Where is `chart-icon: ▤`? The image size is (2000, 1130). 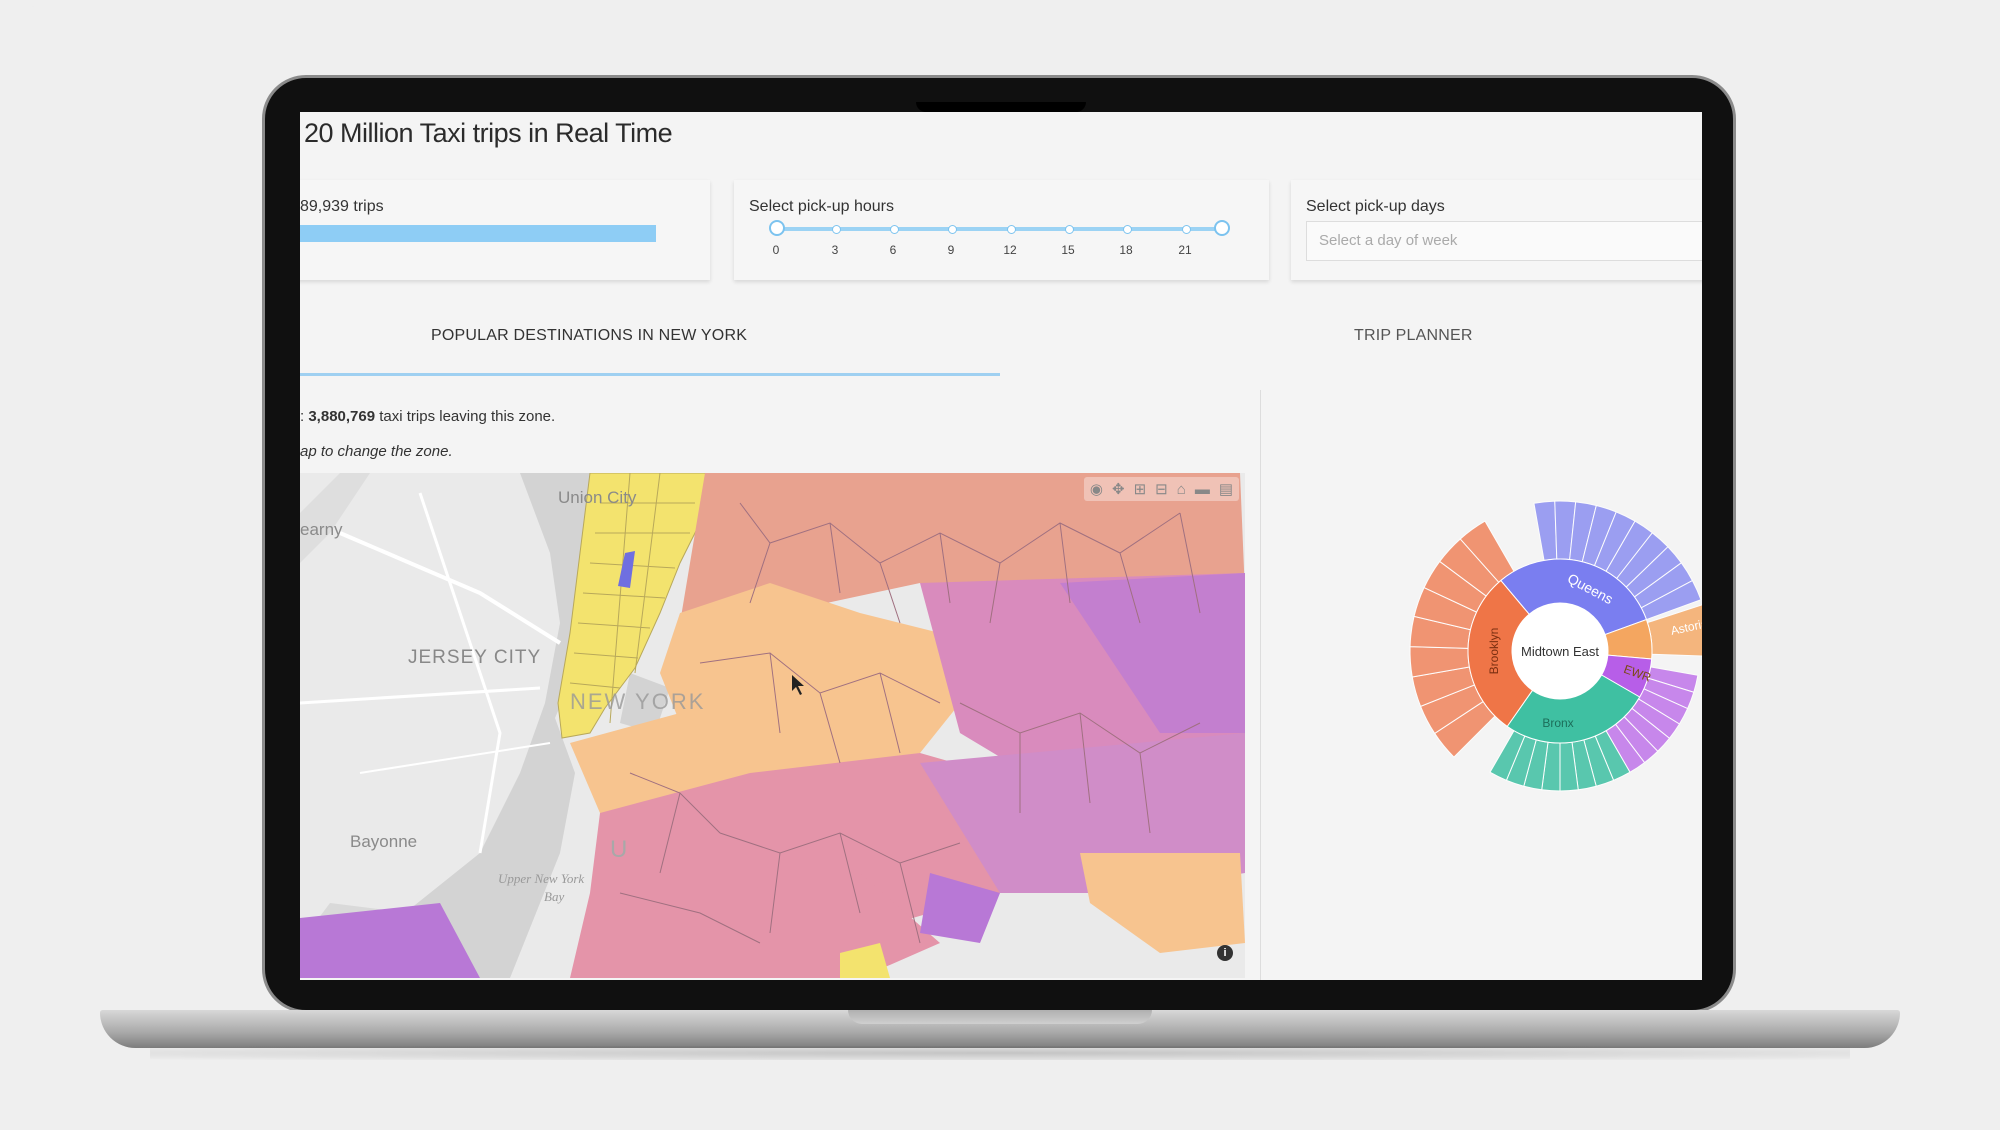 chart-icon: ▤ is located at coordinates (1225, 489).